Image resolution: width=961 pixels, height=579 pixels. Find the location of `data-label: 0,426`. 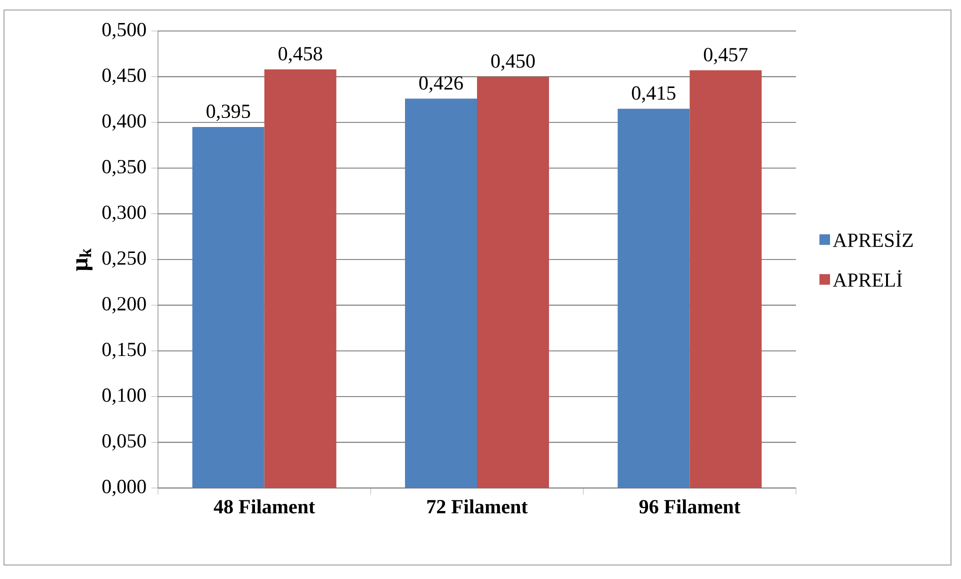

data-label: 0,426 is located at coordinates (441, 84).